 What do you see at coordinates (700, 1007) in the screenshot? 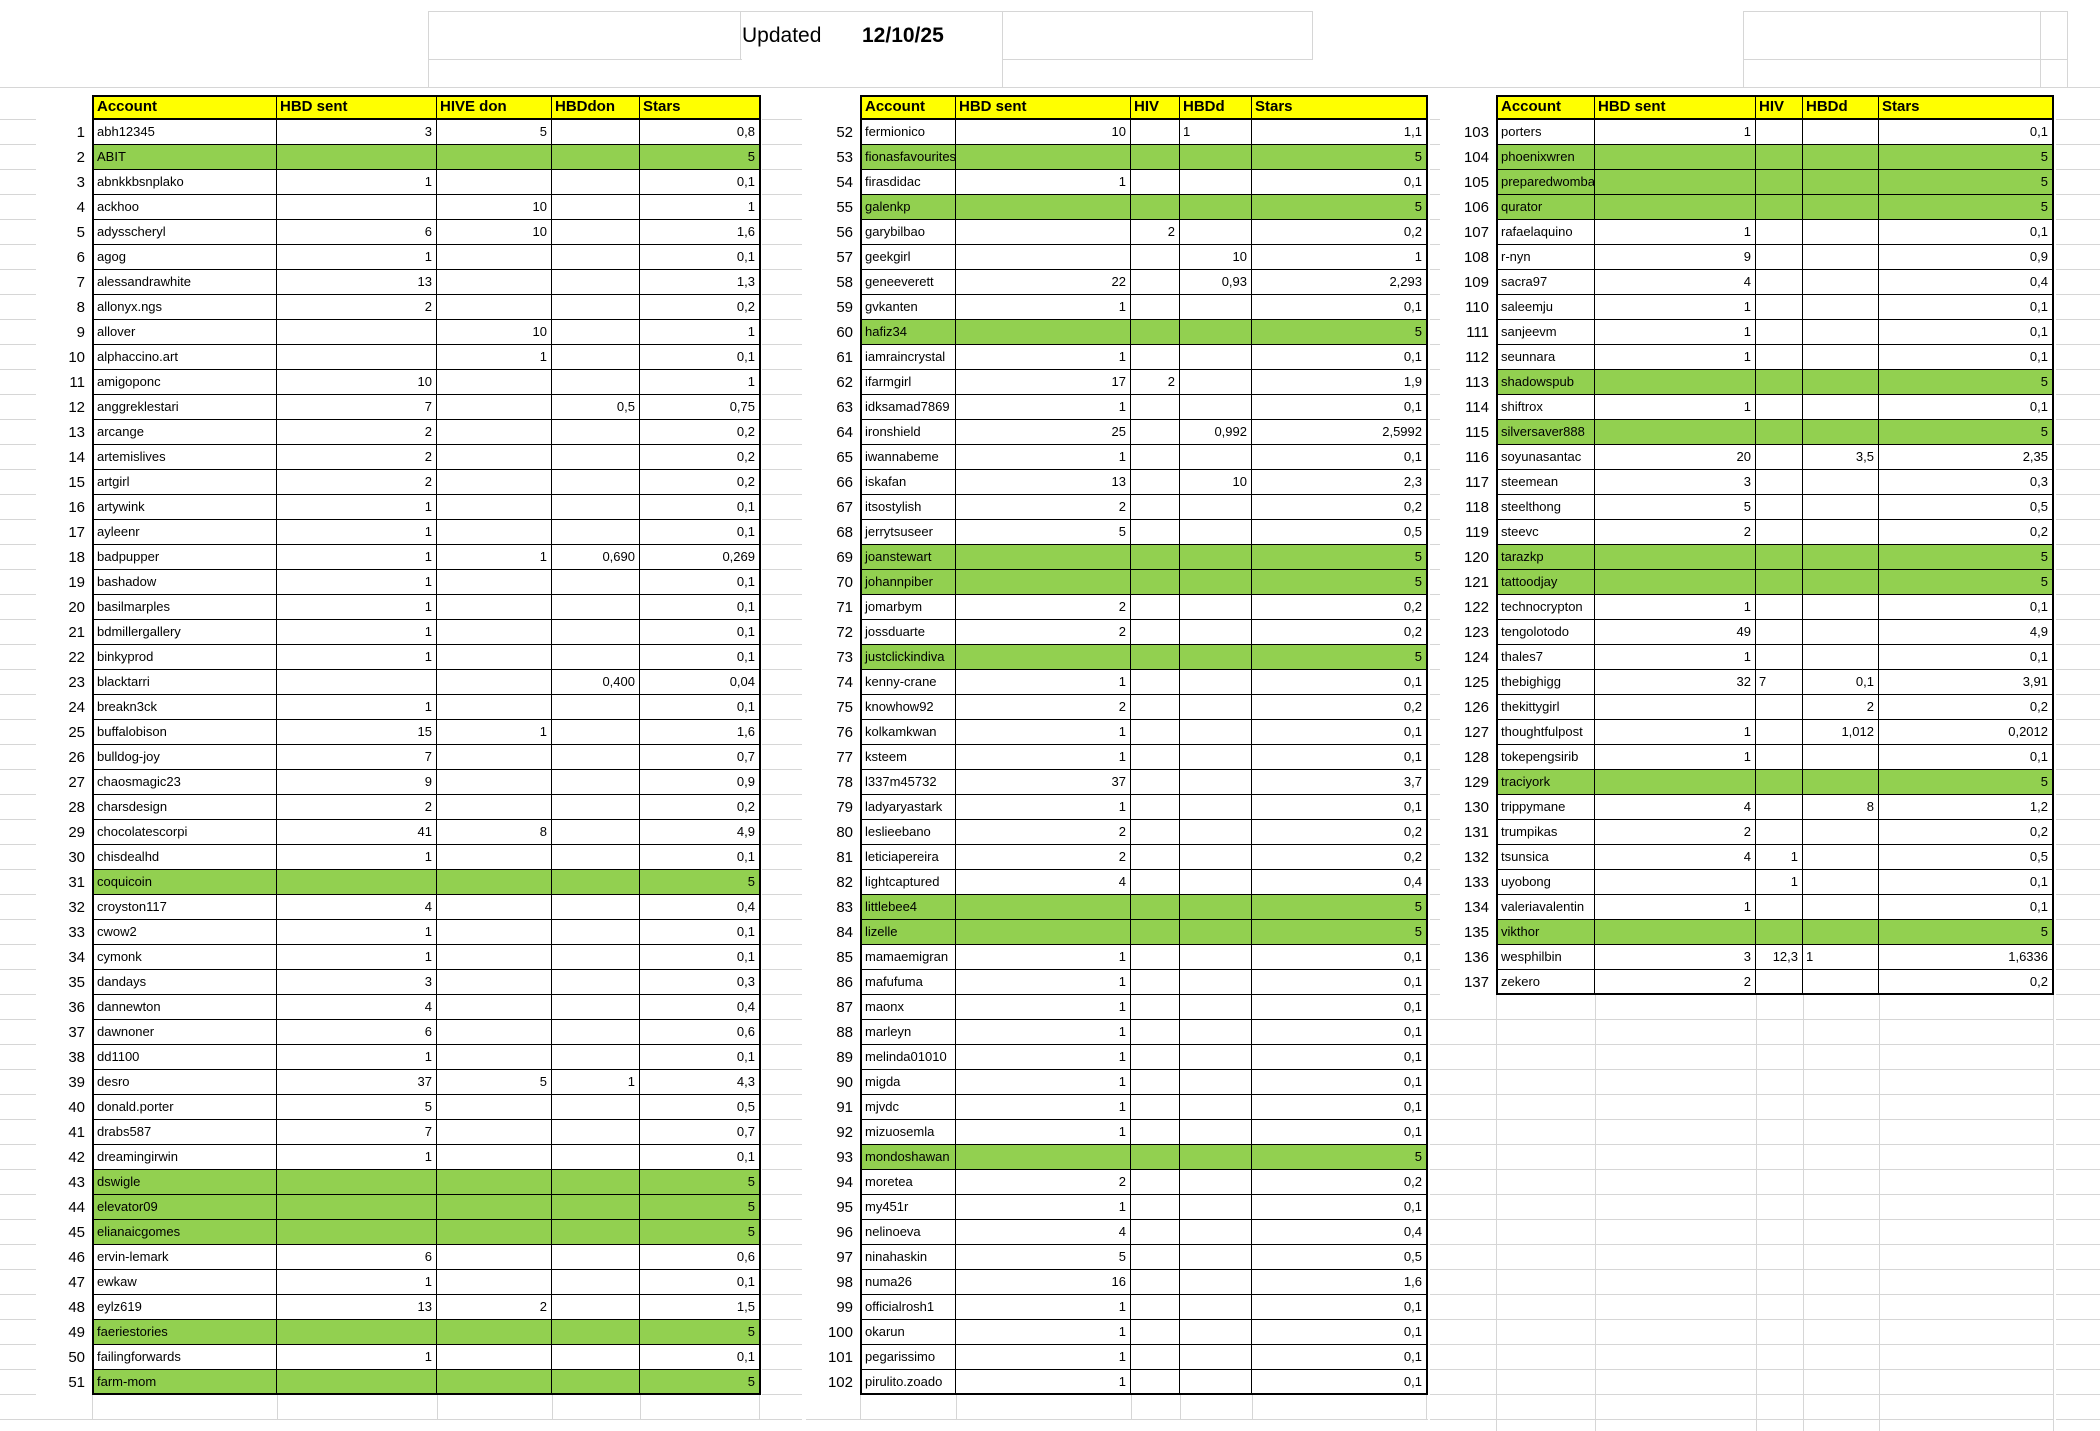
I see `stars-cell: 0,4` at bounding box center [700, 1007].